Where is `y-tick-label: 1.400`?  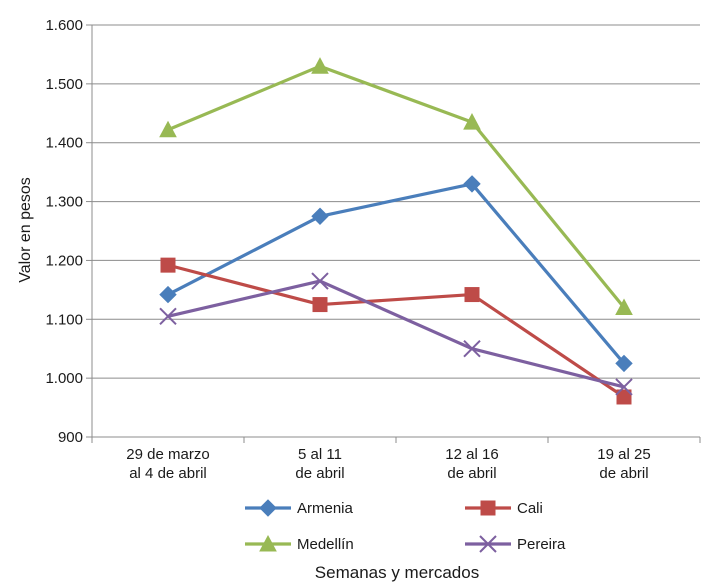
y-tick-label: 1.400 is located at coordinates (64, 143).